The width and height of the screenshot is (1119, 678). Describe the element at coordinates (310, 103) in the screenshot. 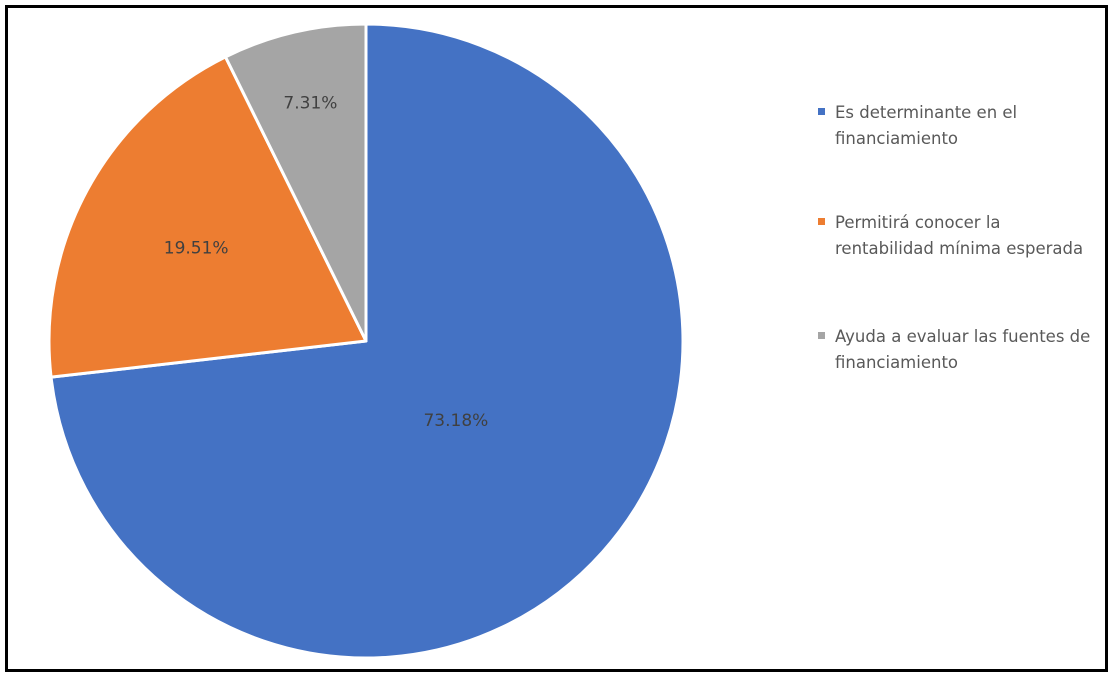

I see `data-label-evaluar: 7.31%` at that location.